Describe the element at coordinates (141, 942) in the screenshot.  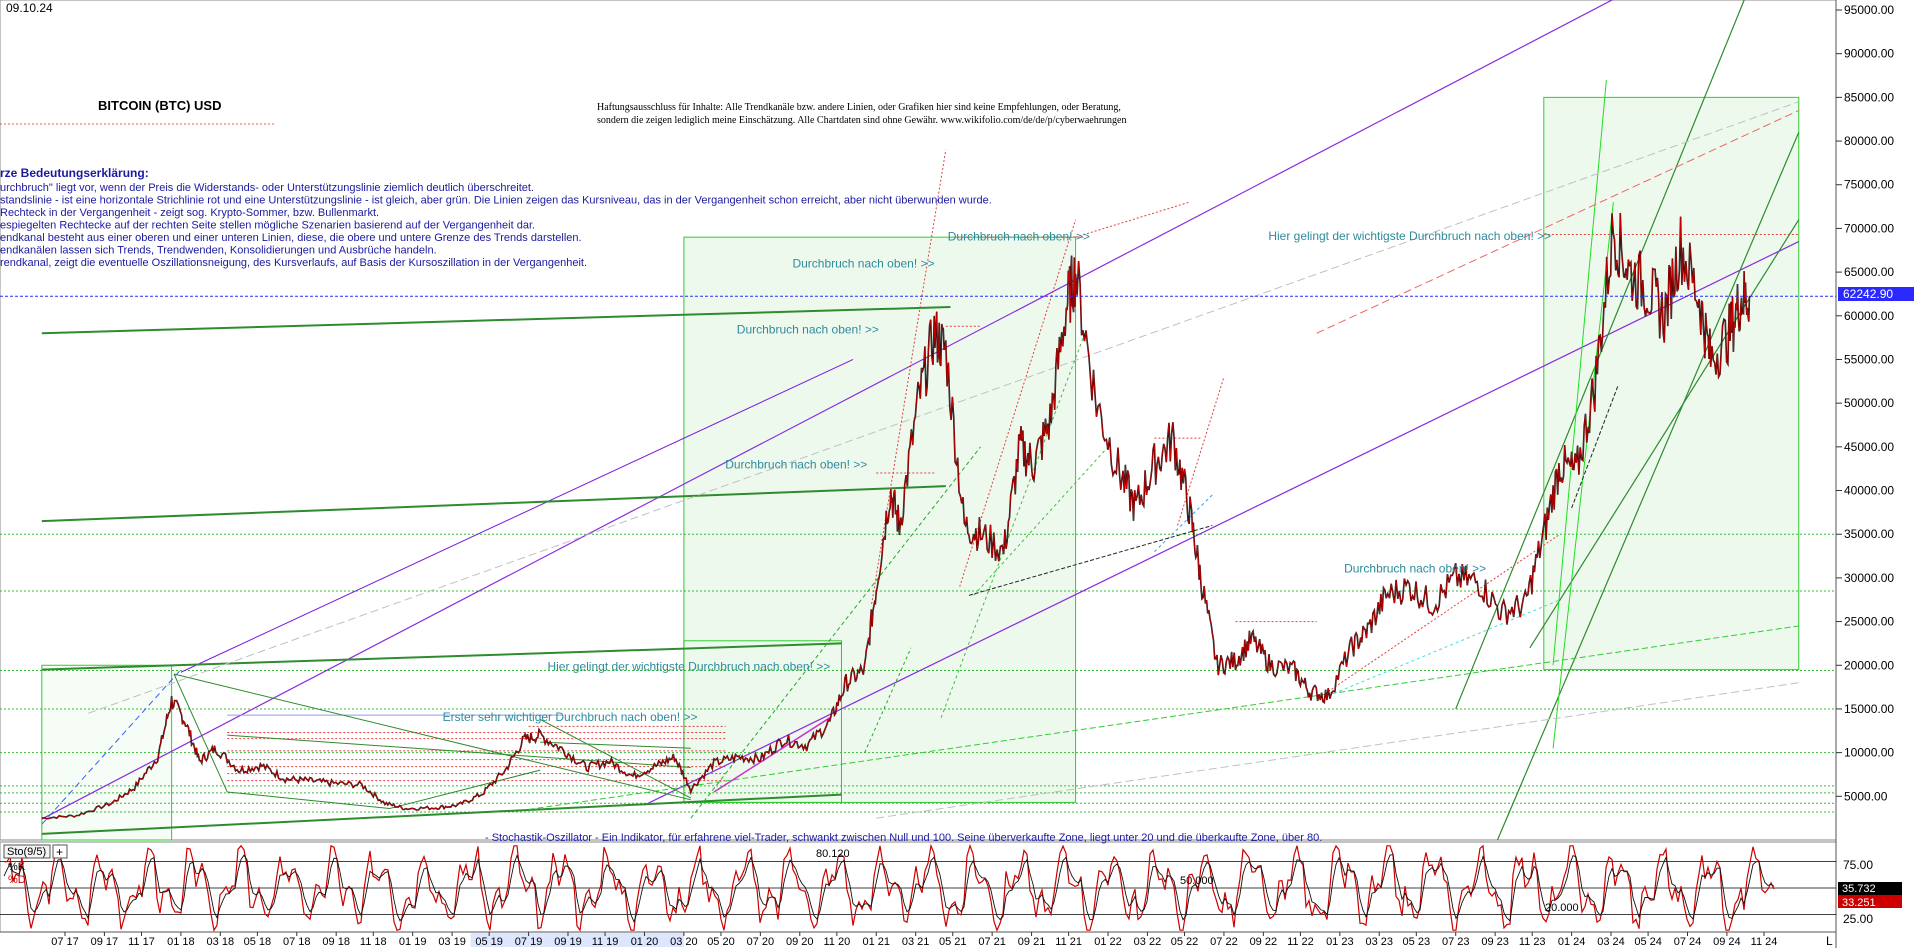
I see `x-tick-label: 11 17` at that location.